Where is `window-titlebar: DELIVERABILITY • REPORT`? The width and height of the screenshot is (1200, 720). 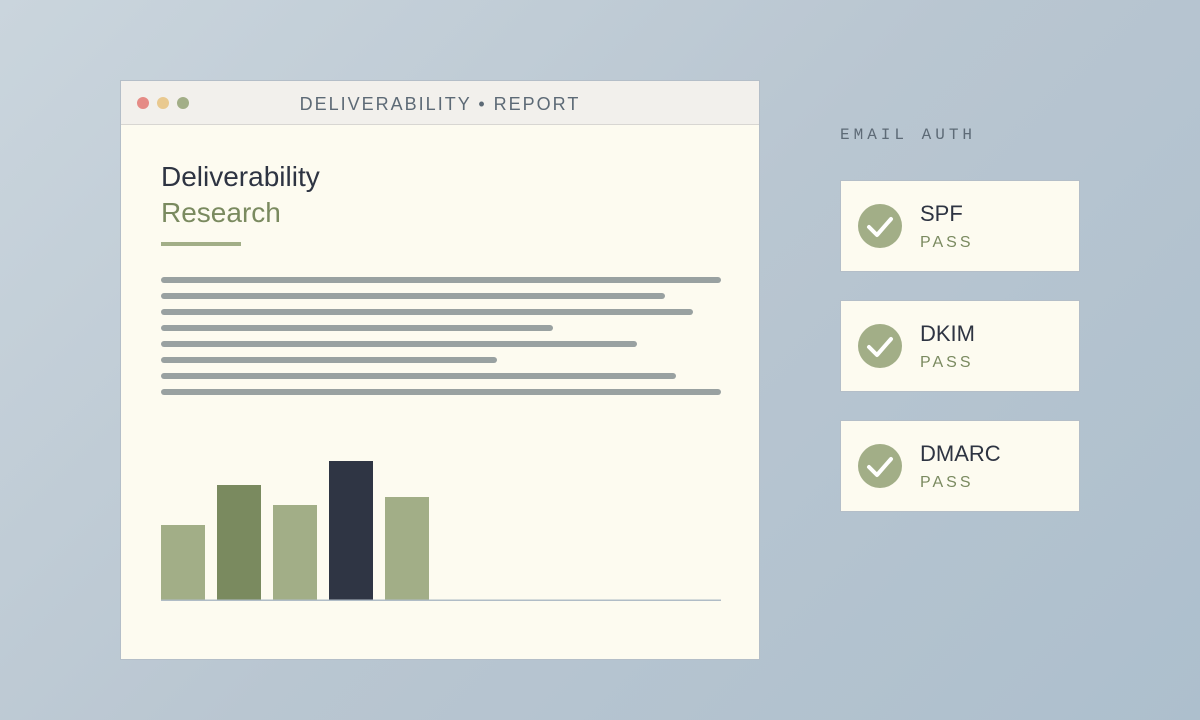
window-titlebar: DELIVERABILITY • REPORT is located at coordinates (440, 103).